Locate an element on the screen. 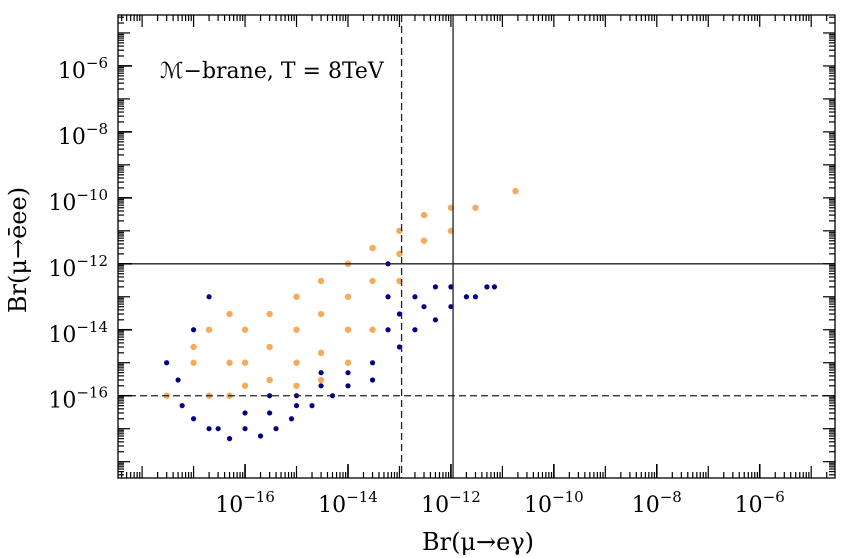 Image resolution: width=860 pixels, height=558 pixels. x-tick-label: 10⁻¹⁶ is located at coordinates (245, 503).